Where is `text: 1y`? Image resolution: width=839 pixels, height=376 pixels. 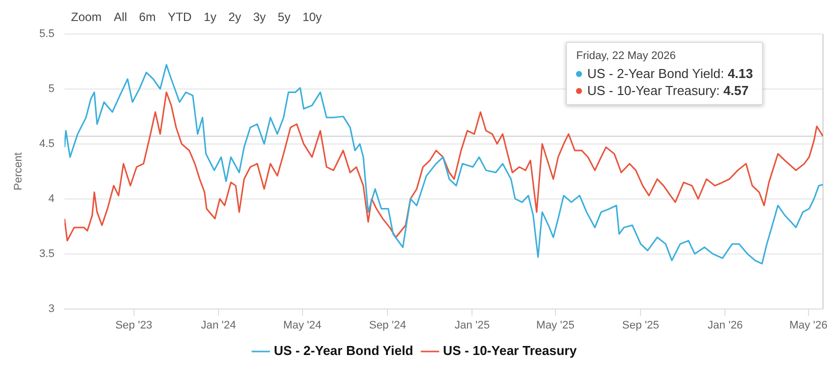
text: 1y is located at coordinates (210, 17).